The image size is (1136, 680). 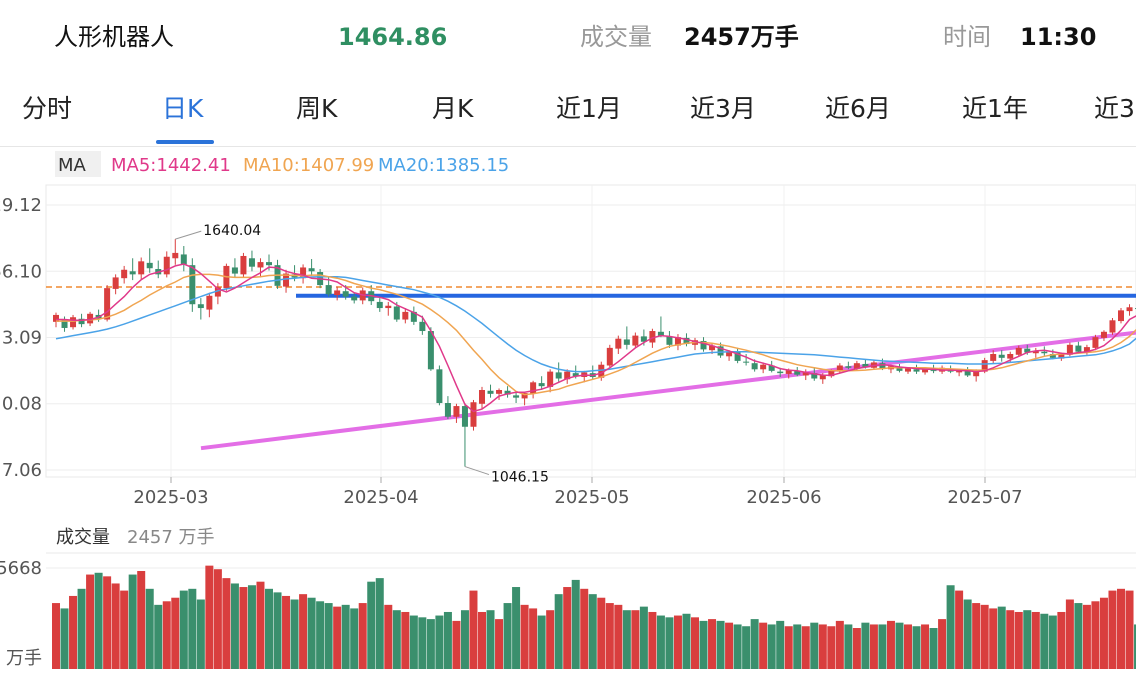 I want to click on ma-selector-bg, so click(x=78, y=164).